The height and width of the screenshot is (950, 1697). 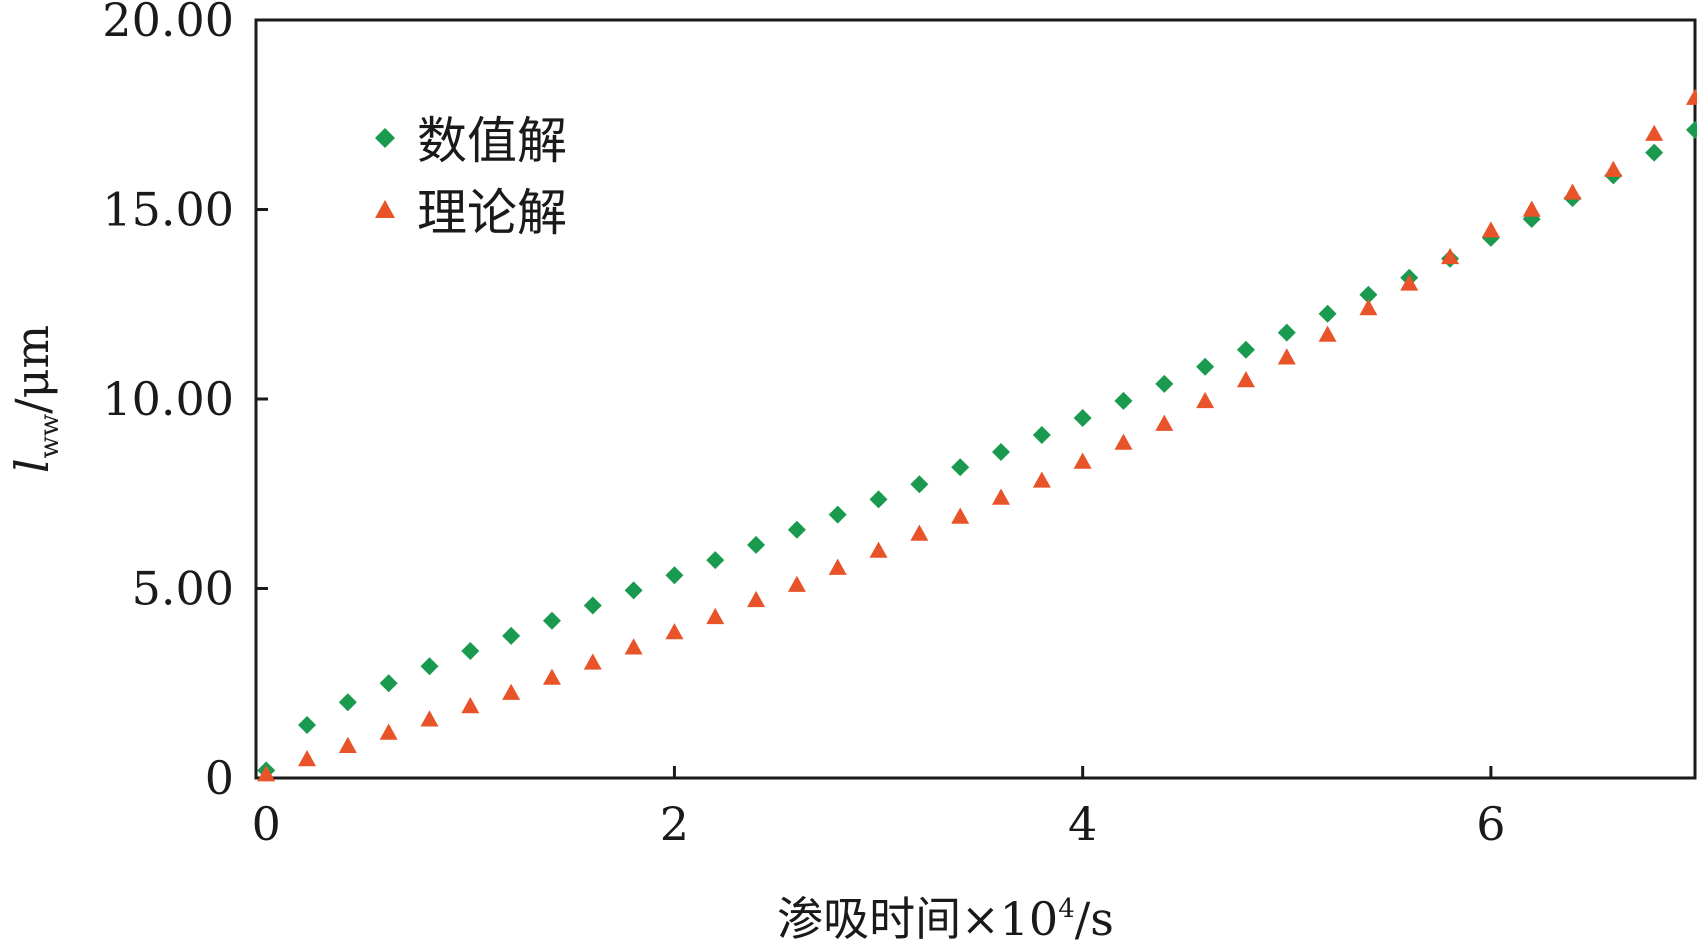 I want to click on y-axis-label-sub: ww, so click(x=50, y=436).